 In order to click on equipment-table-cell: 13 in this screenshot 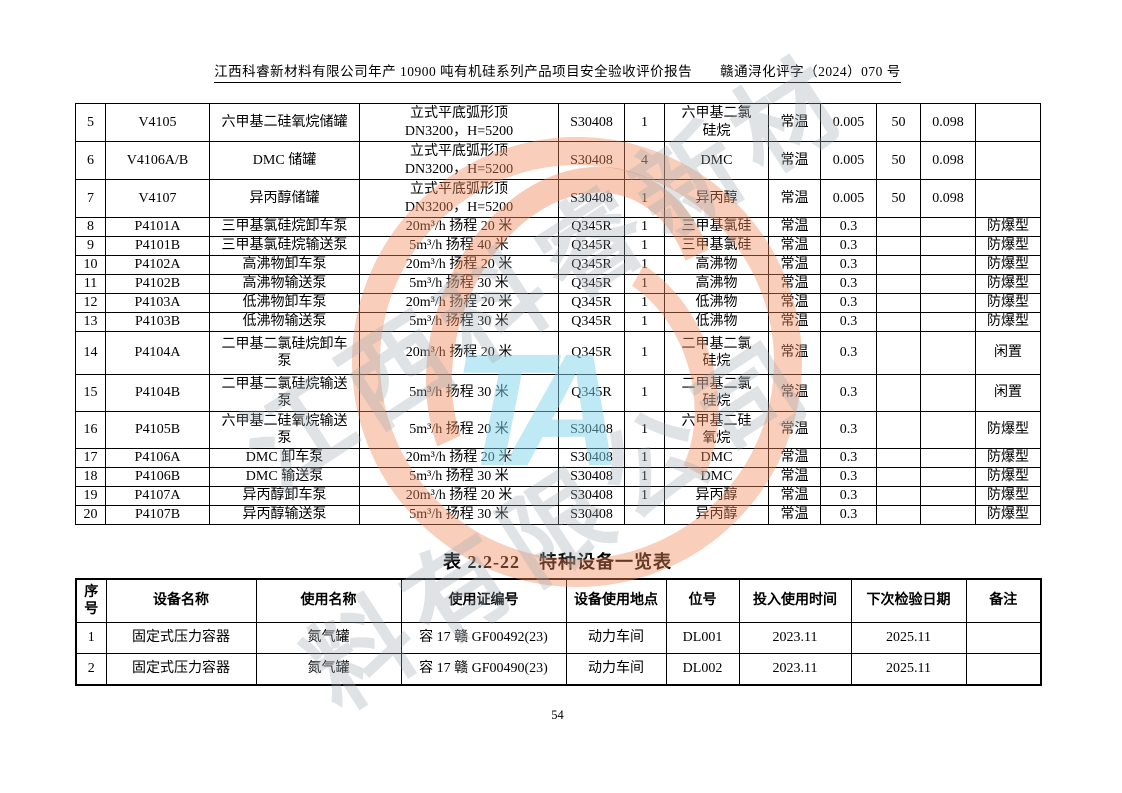, I will do `click(90, 322)`.